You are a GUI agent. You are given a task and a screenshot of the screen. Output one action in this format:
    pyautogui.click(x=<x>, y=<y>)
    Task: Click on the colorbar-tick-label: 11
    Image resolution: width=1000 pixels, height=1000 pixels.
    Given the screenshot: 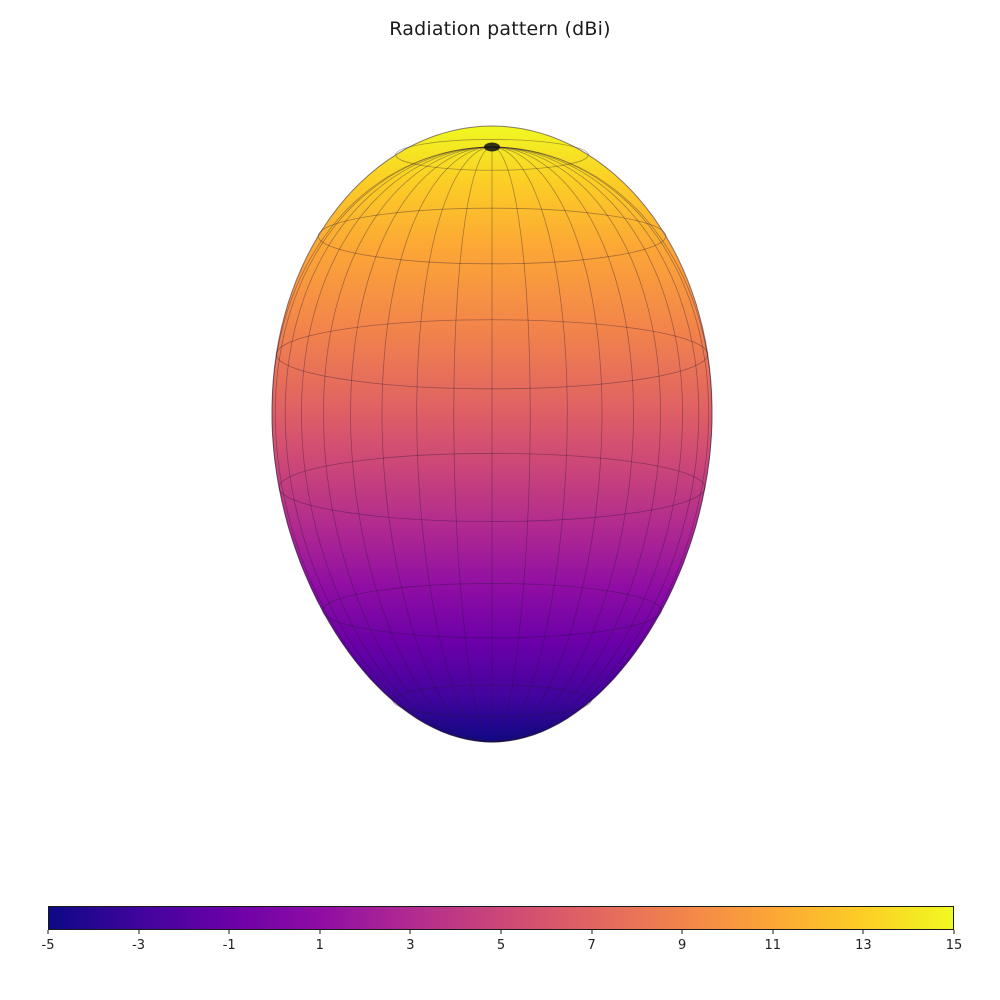 What is the action you would take?
    pyautogui.click(x=773, y=945)
    